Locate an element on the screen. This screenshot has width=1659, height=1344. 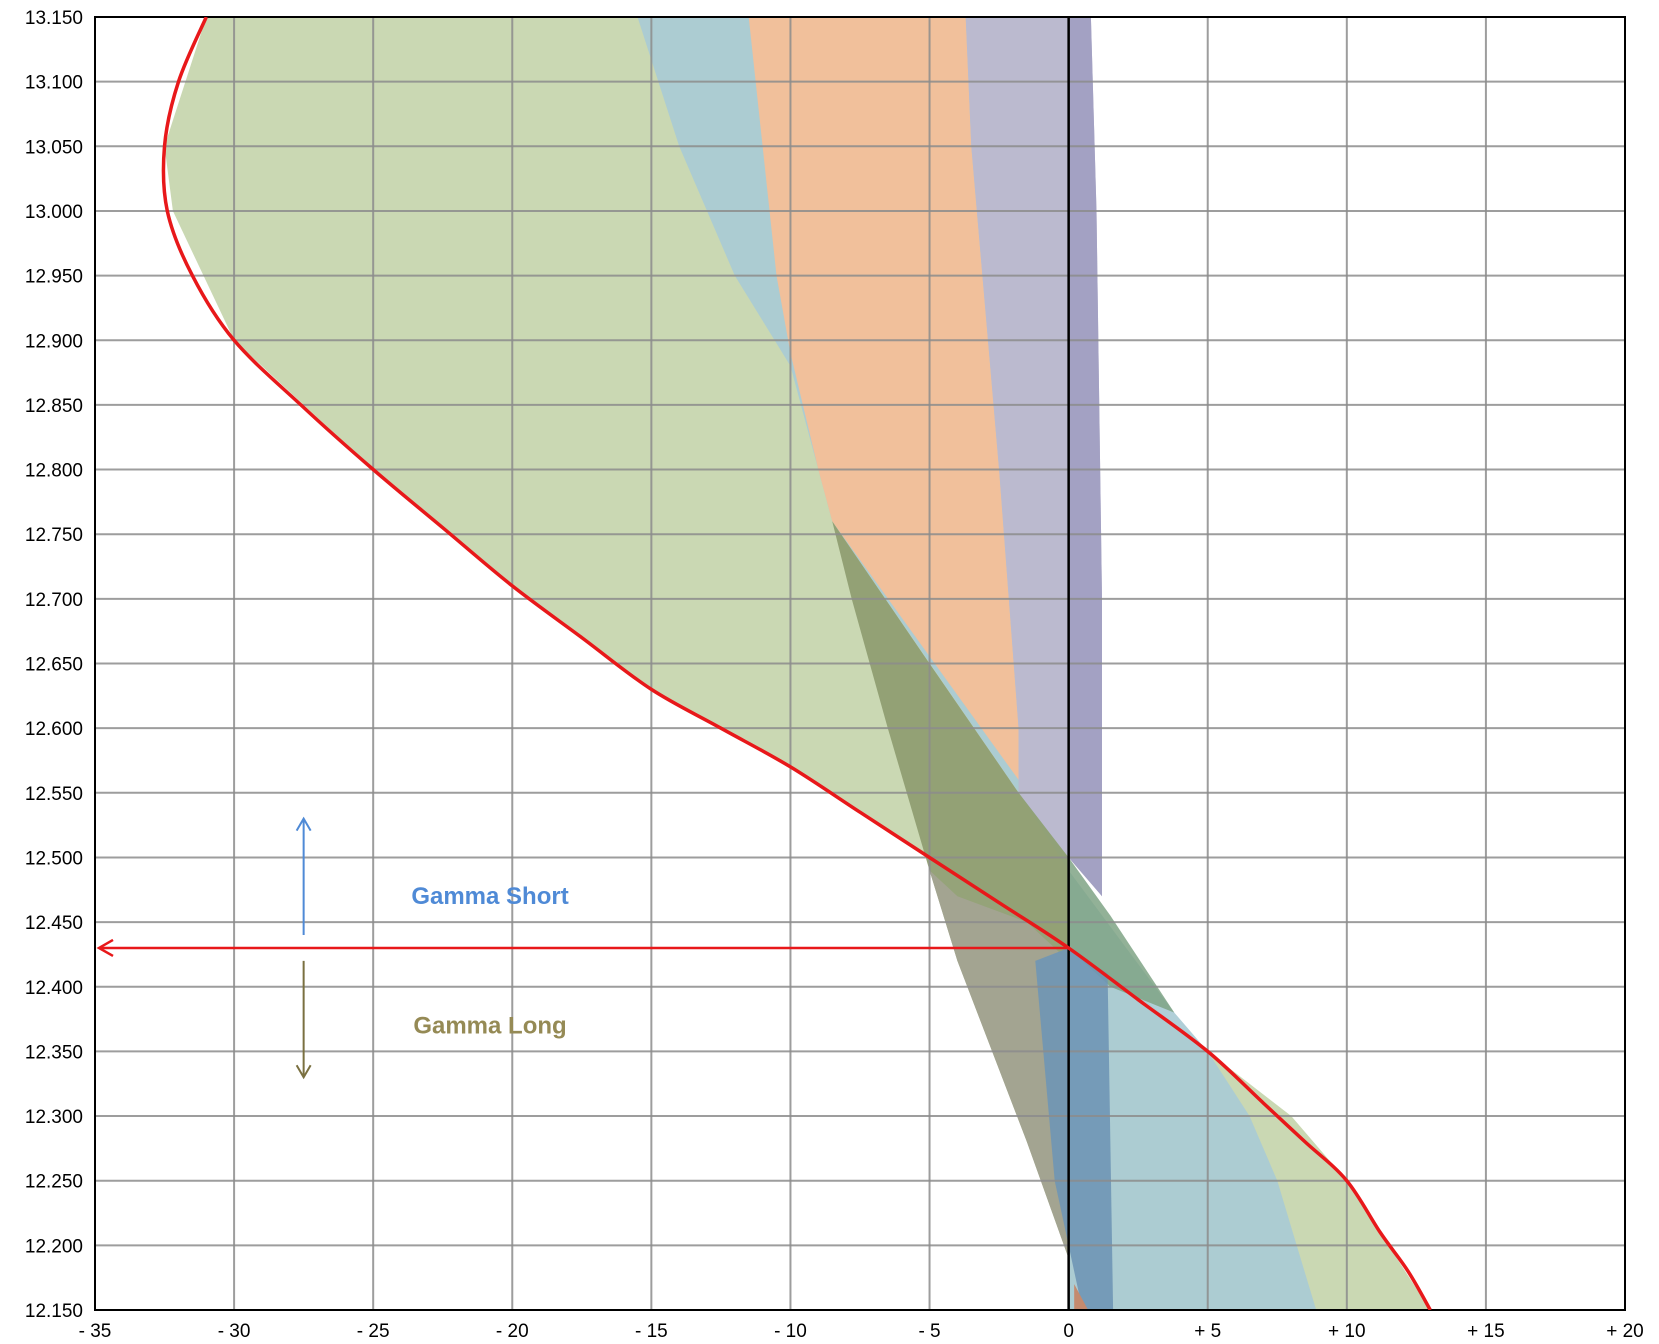
y-tick-label: 12.650 is located at coordinates (54, 665).